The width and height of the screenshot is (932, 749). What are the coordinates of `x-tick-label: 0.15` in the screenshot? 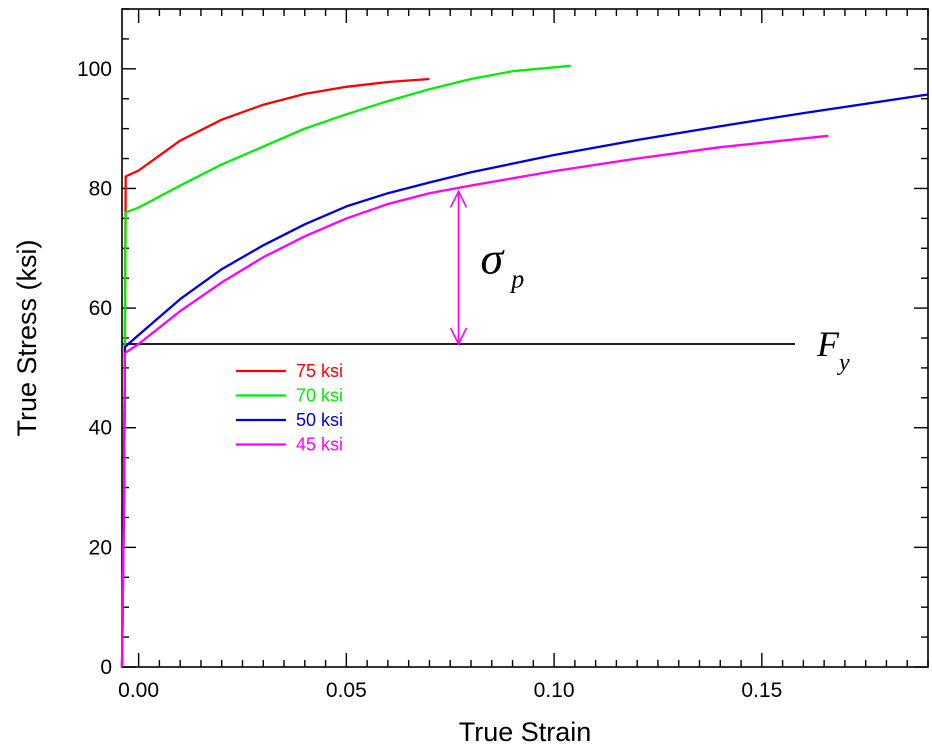 It's located at (761, 690).